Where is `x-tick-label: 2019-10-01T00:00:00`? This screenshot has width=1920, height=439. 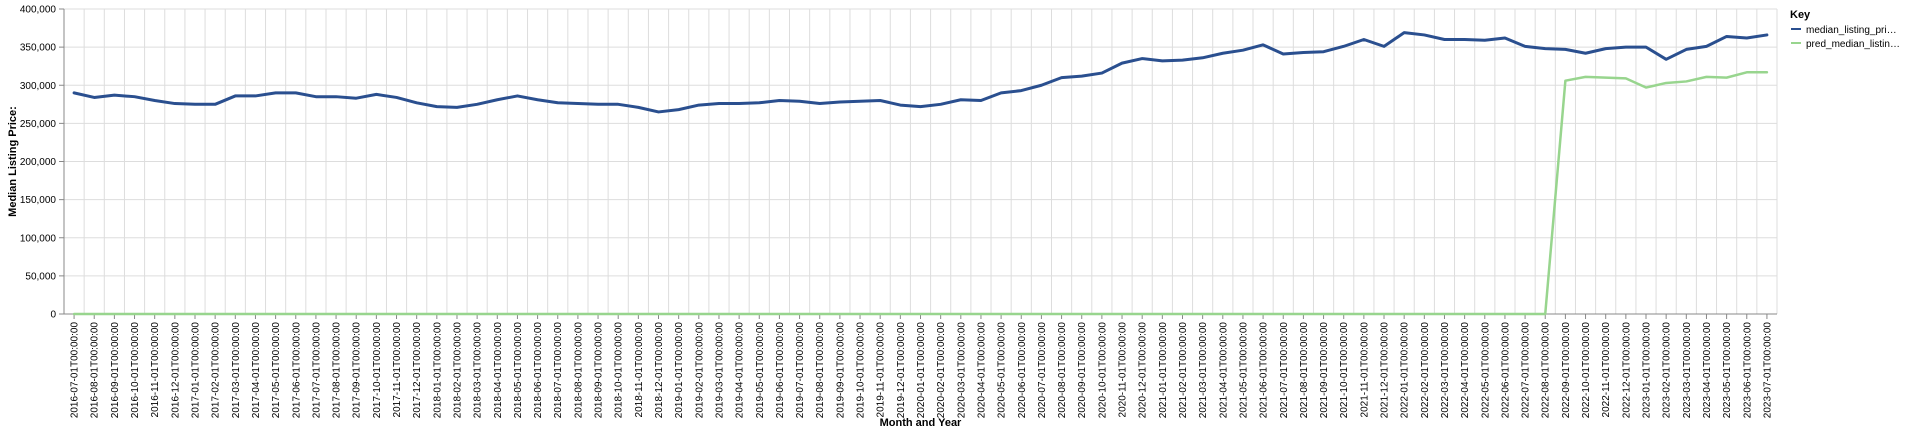
x-tick-label: 2019-10-01T00:00:00 is located at coordinates (861, 370).